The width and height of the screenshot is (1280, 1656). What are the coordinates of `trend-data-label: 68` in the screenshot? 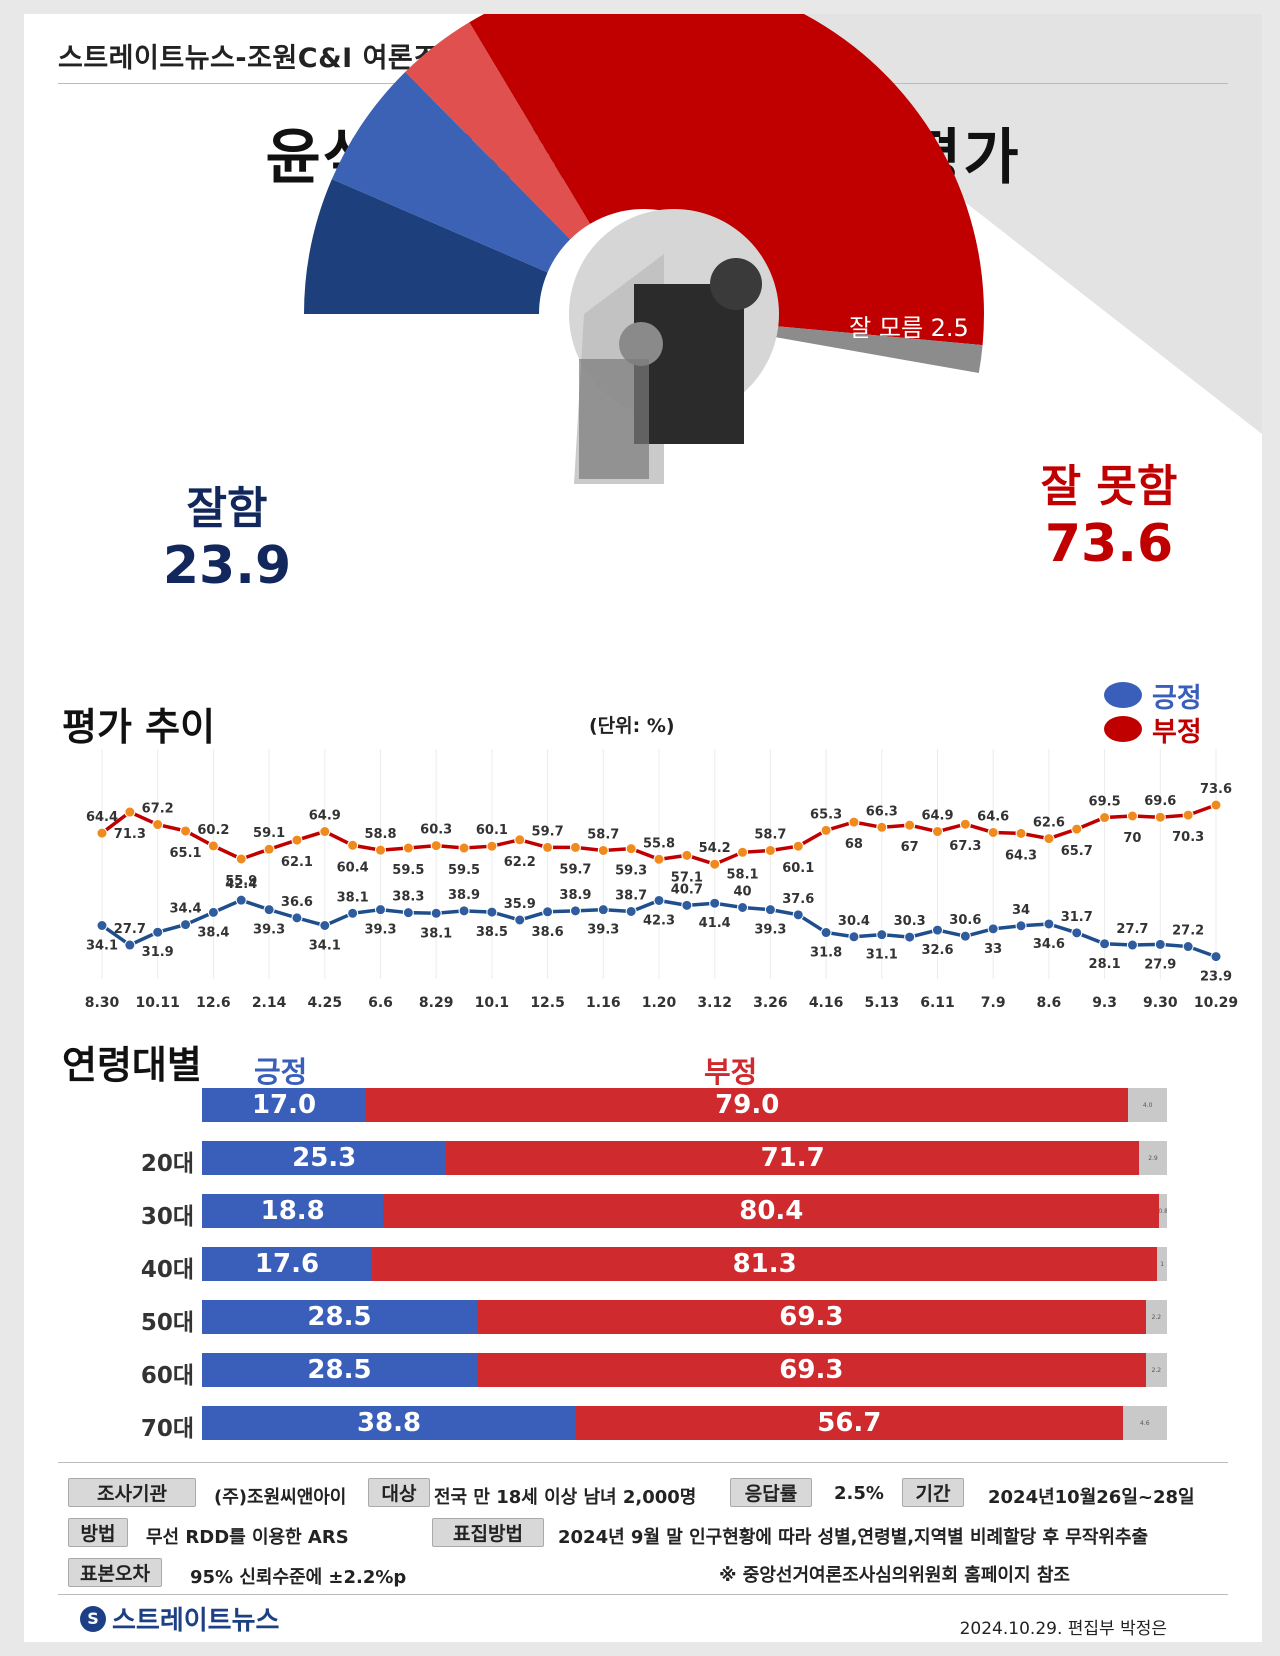 It's located at (854, 844).